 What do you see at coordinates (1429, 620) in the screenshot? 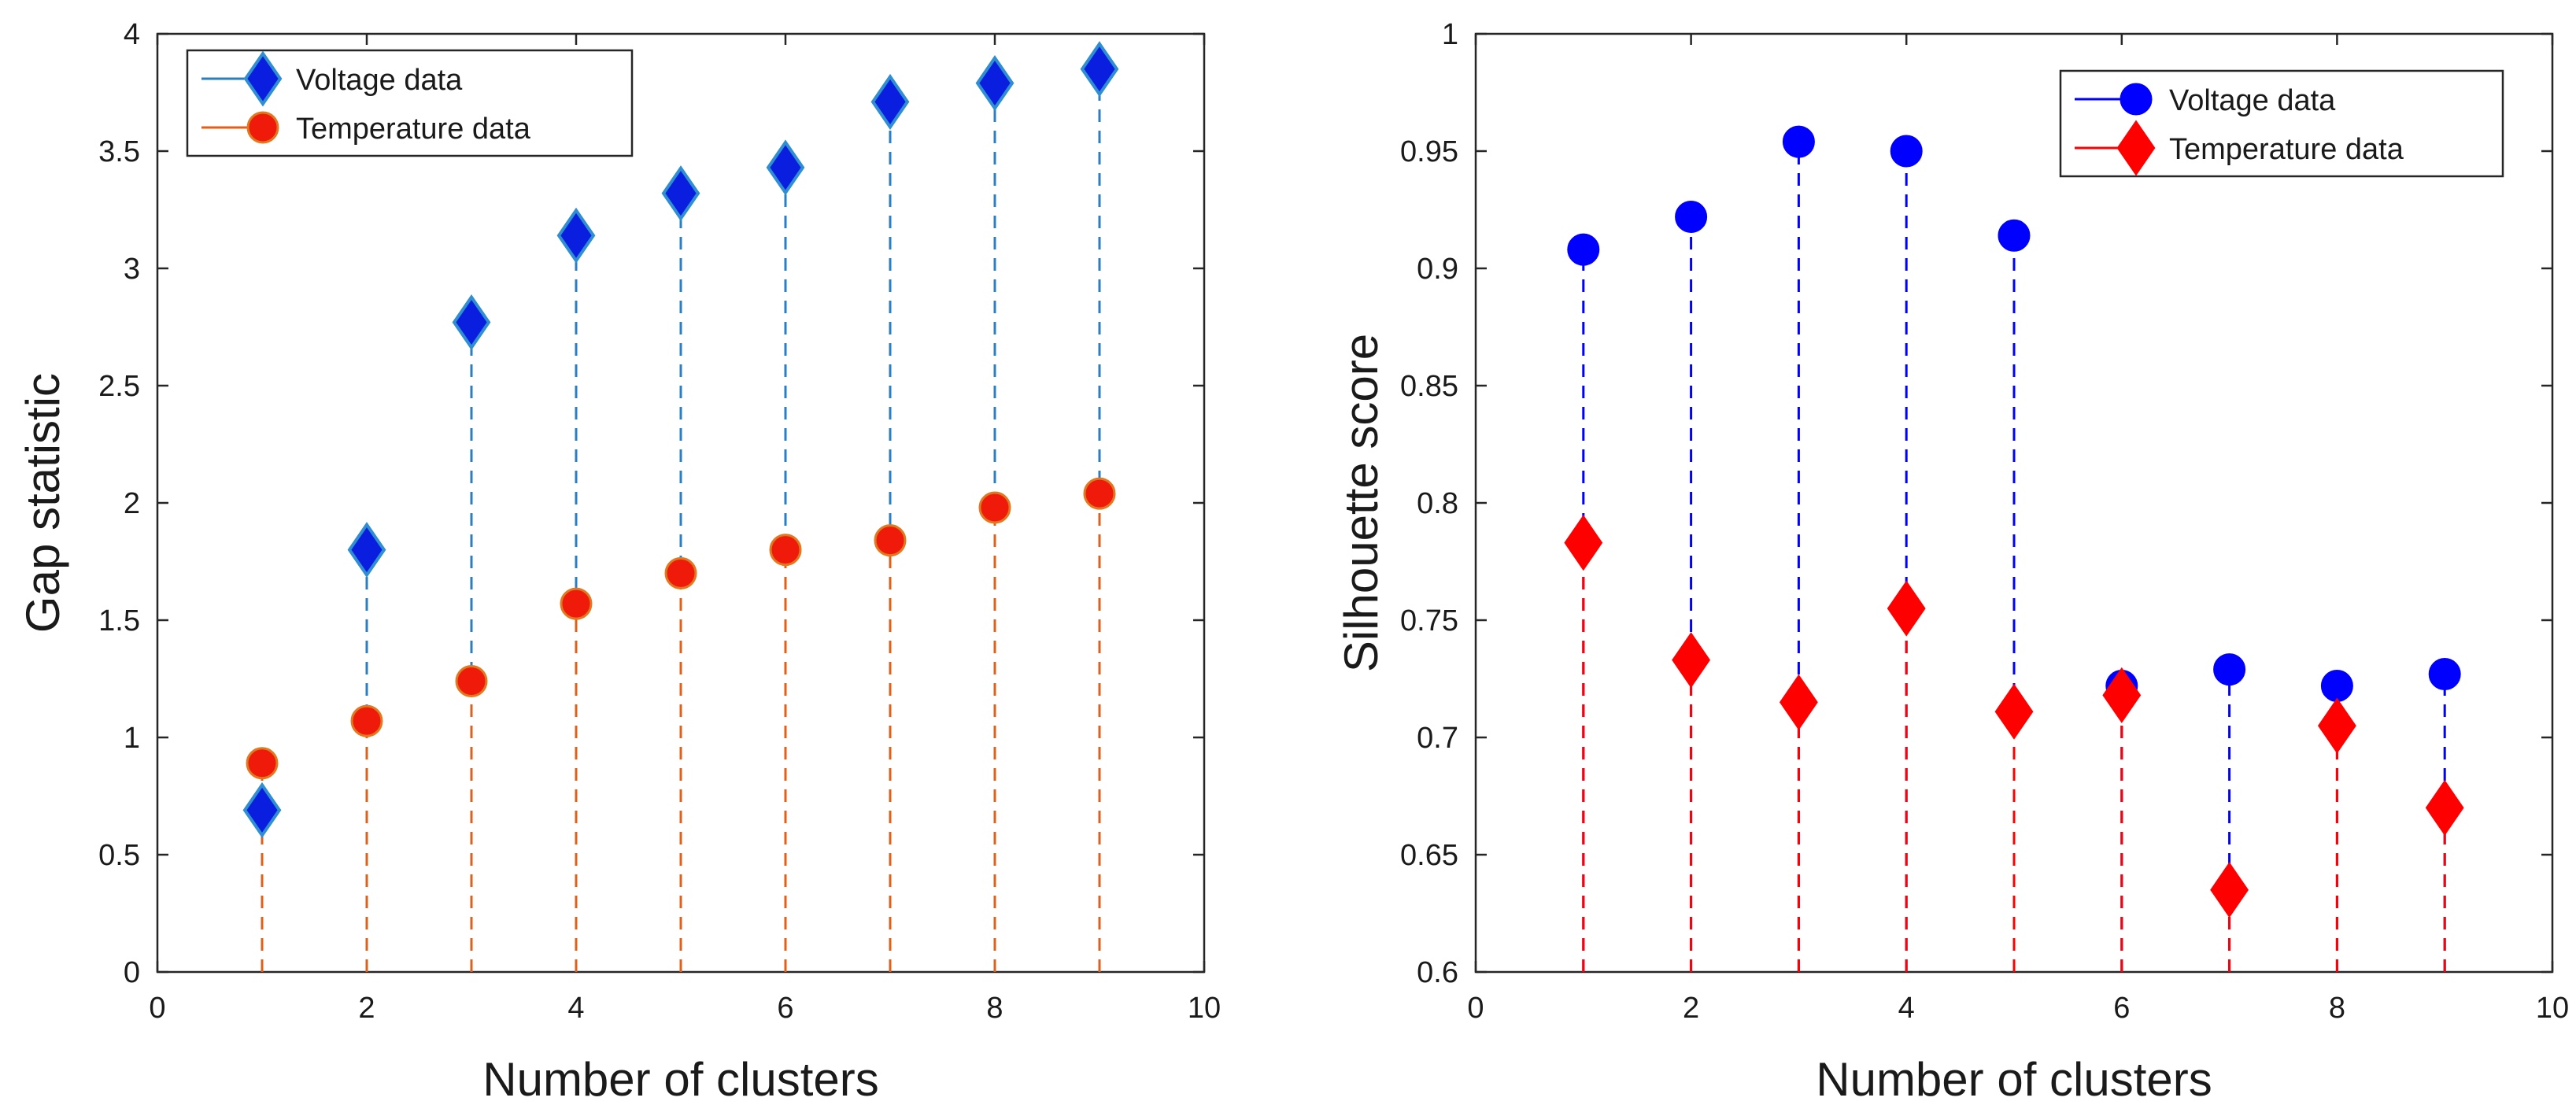
I see `y-tick-label: 0.75` at bounding box center [1429, 620].